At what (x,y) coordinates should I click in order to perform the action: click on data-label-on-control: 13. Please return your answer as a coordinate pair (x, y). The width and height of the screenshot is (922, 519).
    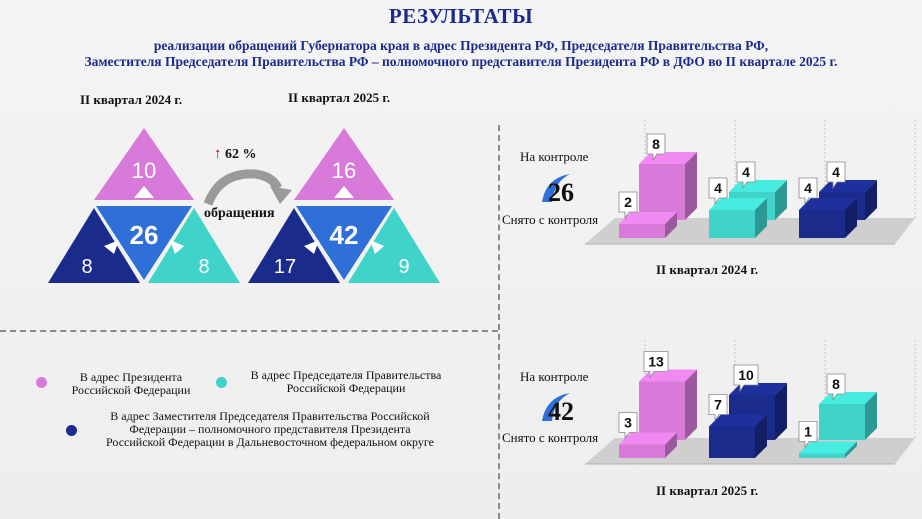
    Looking at the image, I should click on (656, 365).